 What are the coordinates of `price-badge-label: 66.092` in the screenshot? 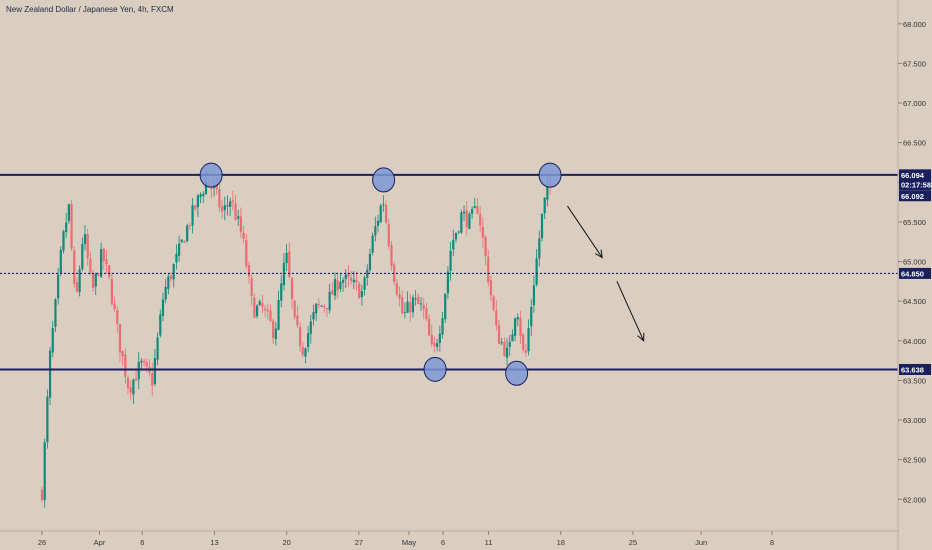 It's located at (912, 196).